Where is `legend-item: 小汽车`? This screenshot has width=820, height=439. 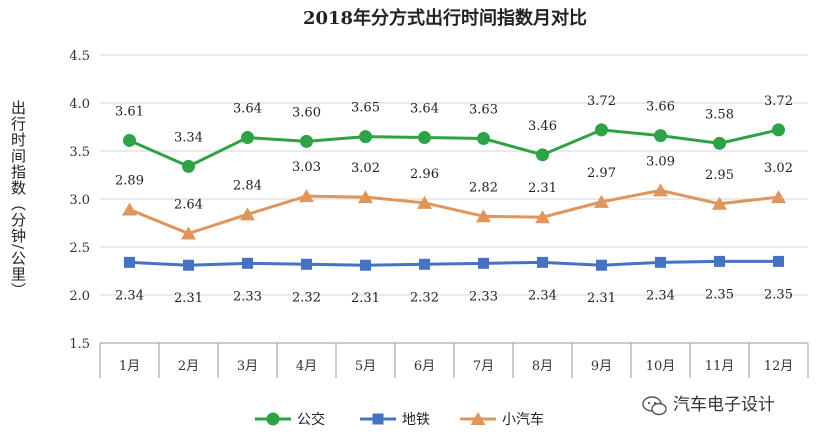 legend-item: 小汽车 is located at coordinates (502, 419).